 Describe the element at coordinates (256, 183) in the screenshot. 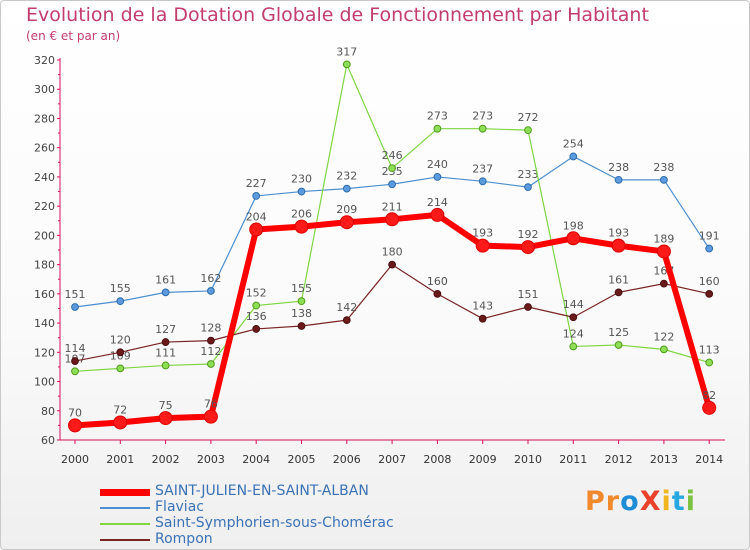

I see `data-label: 227` at that location.